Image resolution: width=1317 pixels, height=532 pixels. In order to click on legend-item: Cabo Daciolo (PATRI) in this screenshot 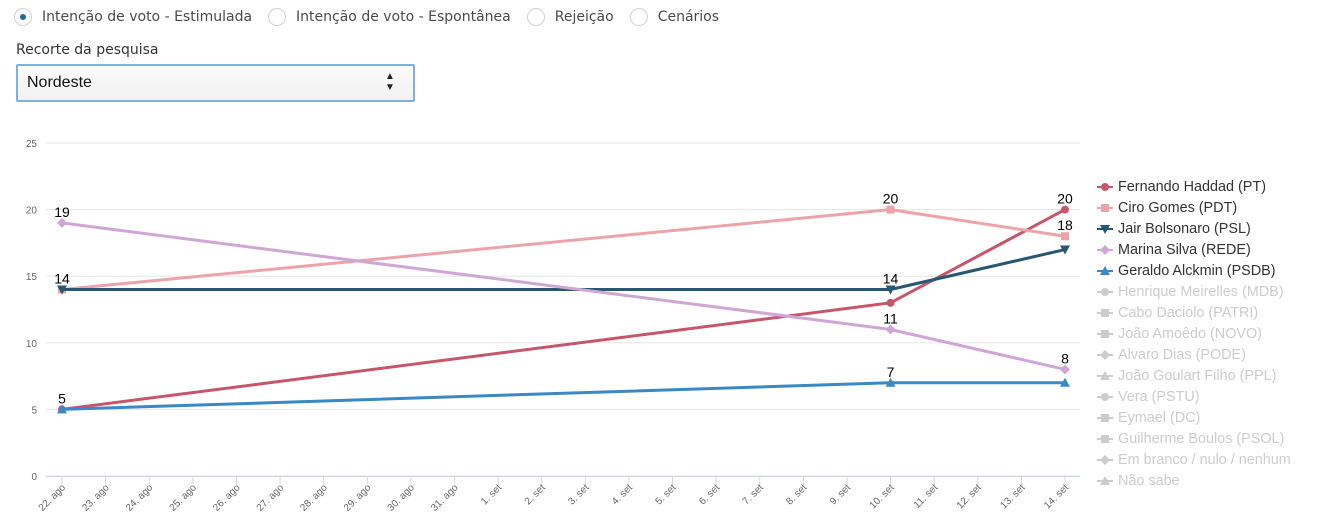, I will do `click(1193, 312)`.